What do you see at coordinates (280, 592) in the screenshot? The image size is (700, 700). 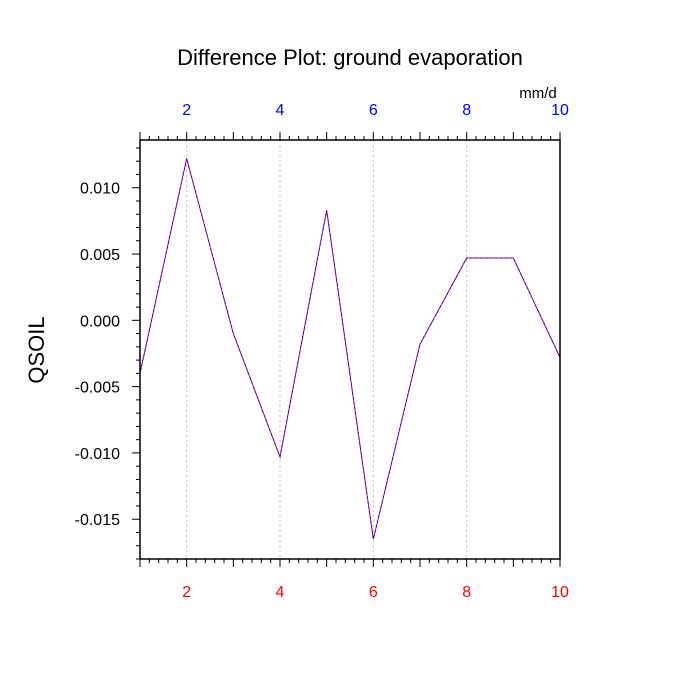 I see `x-tick-label-bottom-1: 4` at bounding box center [280, 592].